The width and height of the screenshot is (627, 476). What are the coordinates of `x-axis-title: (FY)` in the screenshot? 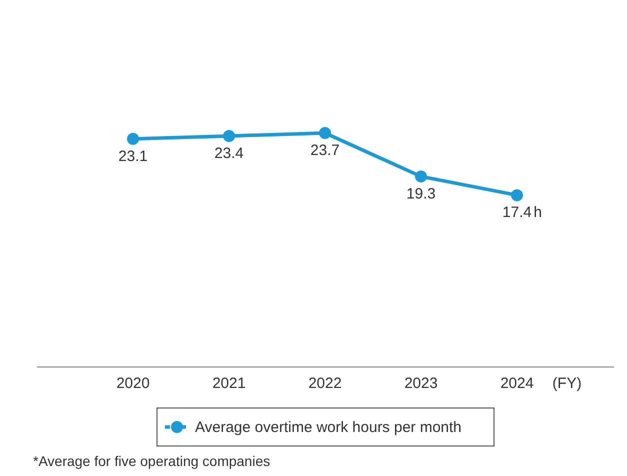 It's located at (567, 383).